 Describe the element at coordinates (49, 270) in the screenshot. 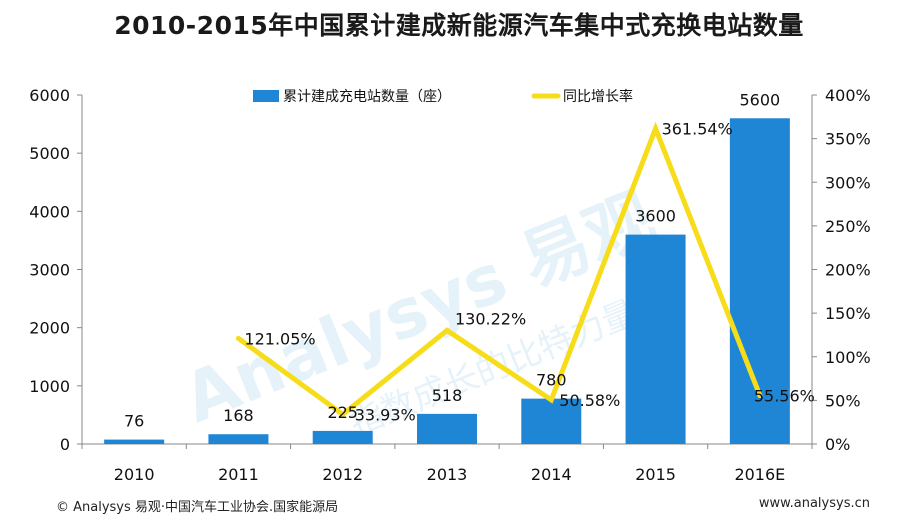

I see `y-left-tick-label: 3000` at that location.